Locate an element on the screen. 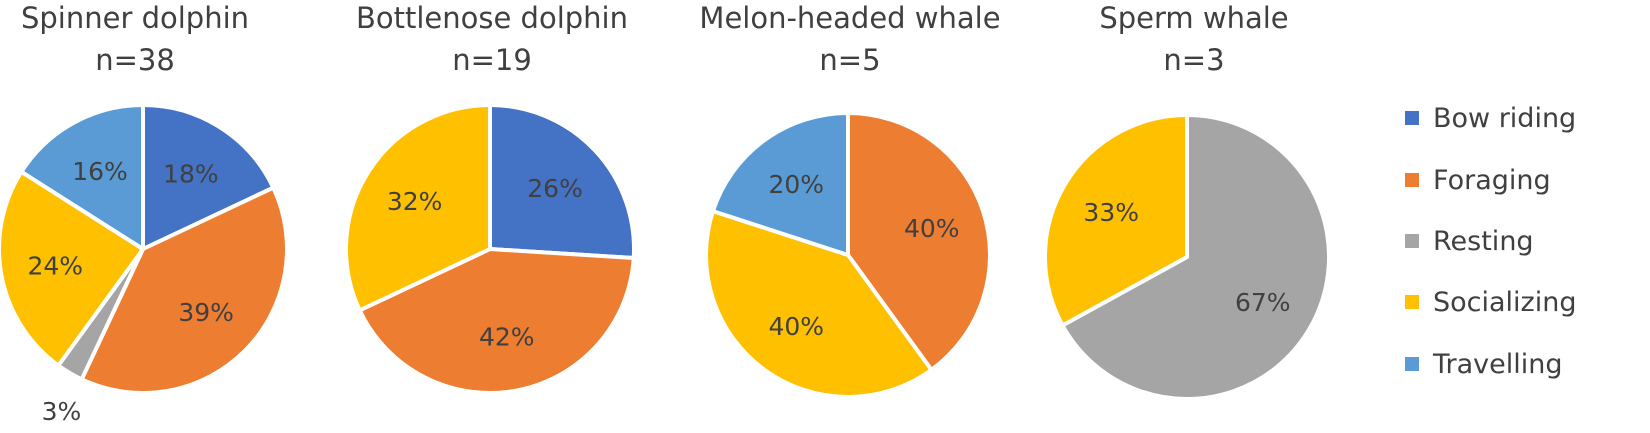  legend-item-resting: Resting is located at coordinates (1469, 241).